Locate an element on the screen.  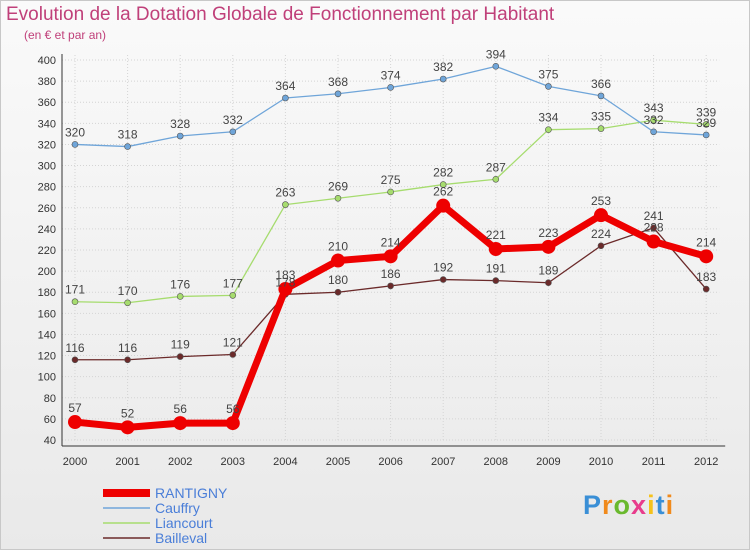
x-tick-label: 2001 is located at coordinates (127, 462).